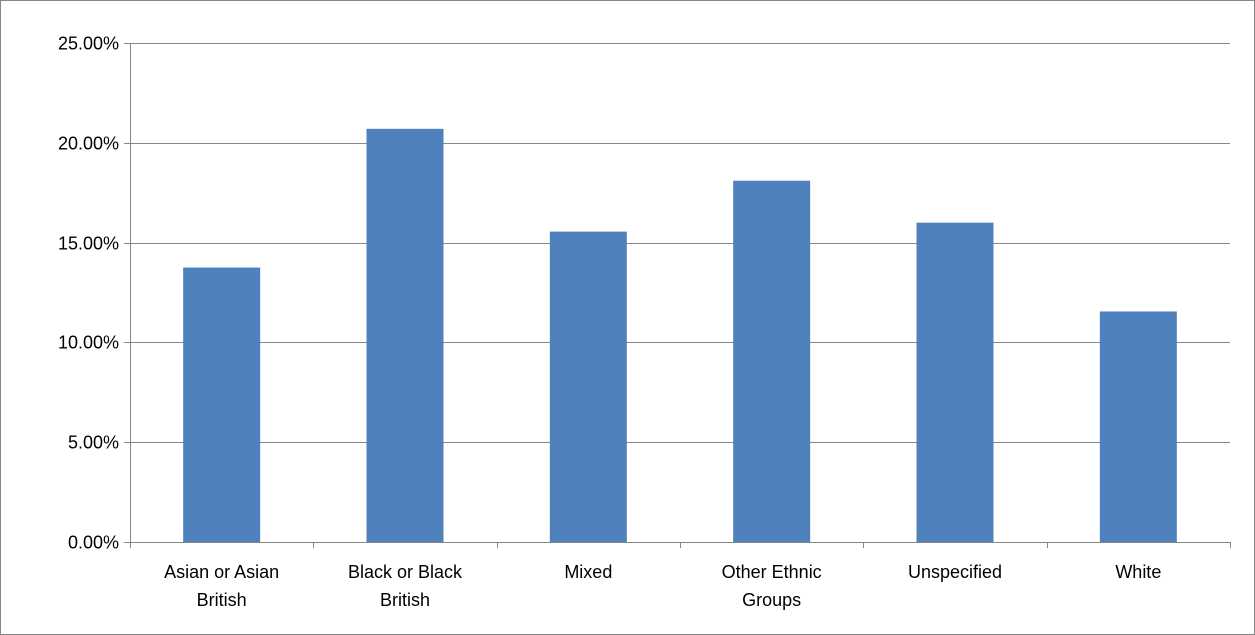 This screenshot has width=1255, height=635. I want to click on x-category-label-line: Unspecified, so click(955, 572).